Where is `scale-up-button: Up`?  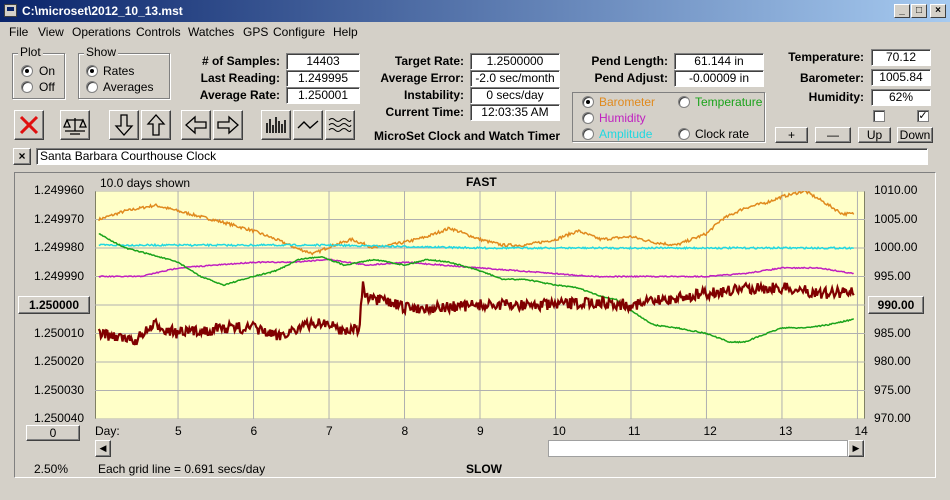 scale-up-button: Up is located at coordinates (874, 135).